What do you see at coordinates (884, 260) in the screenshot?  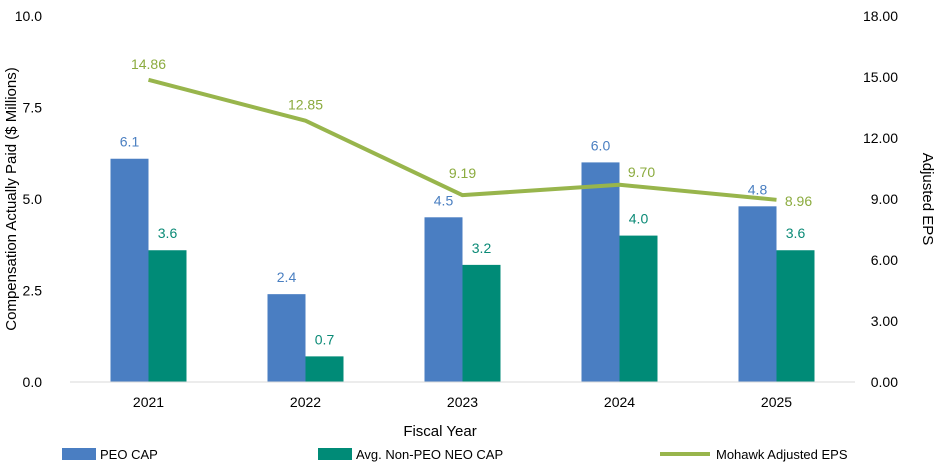 I see `y-right-tick-label: 6.00` at bounding box center [884, 260].